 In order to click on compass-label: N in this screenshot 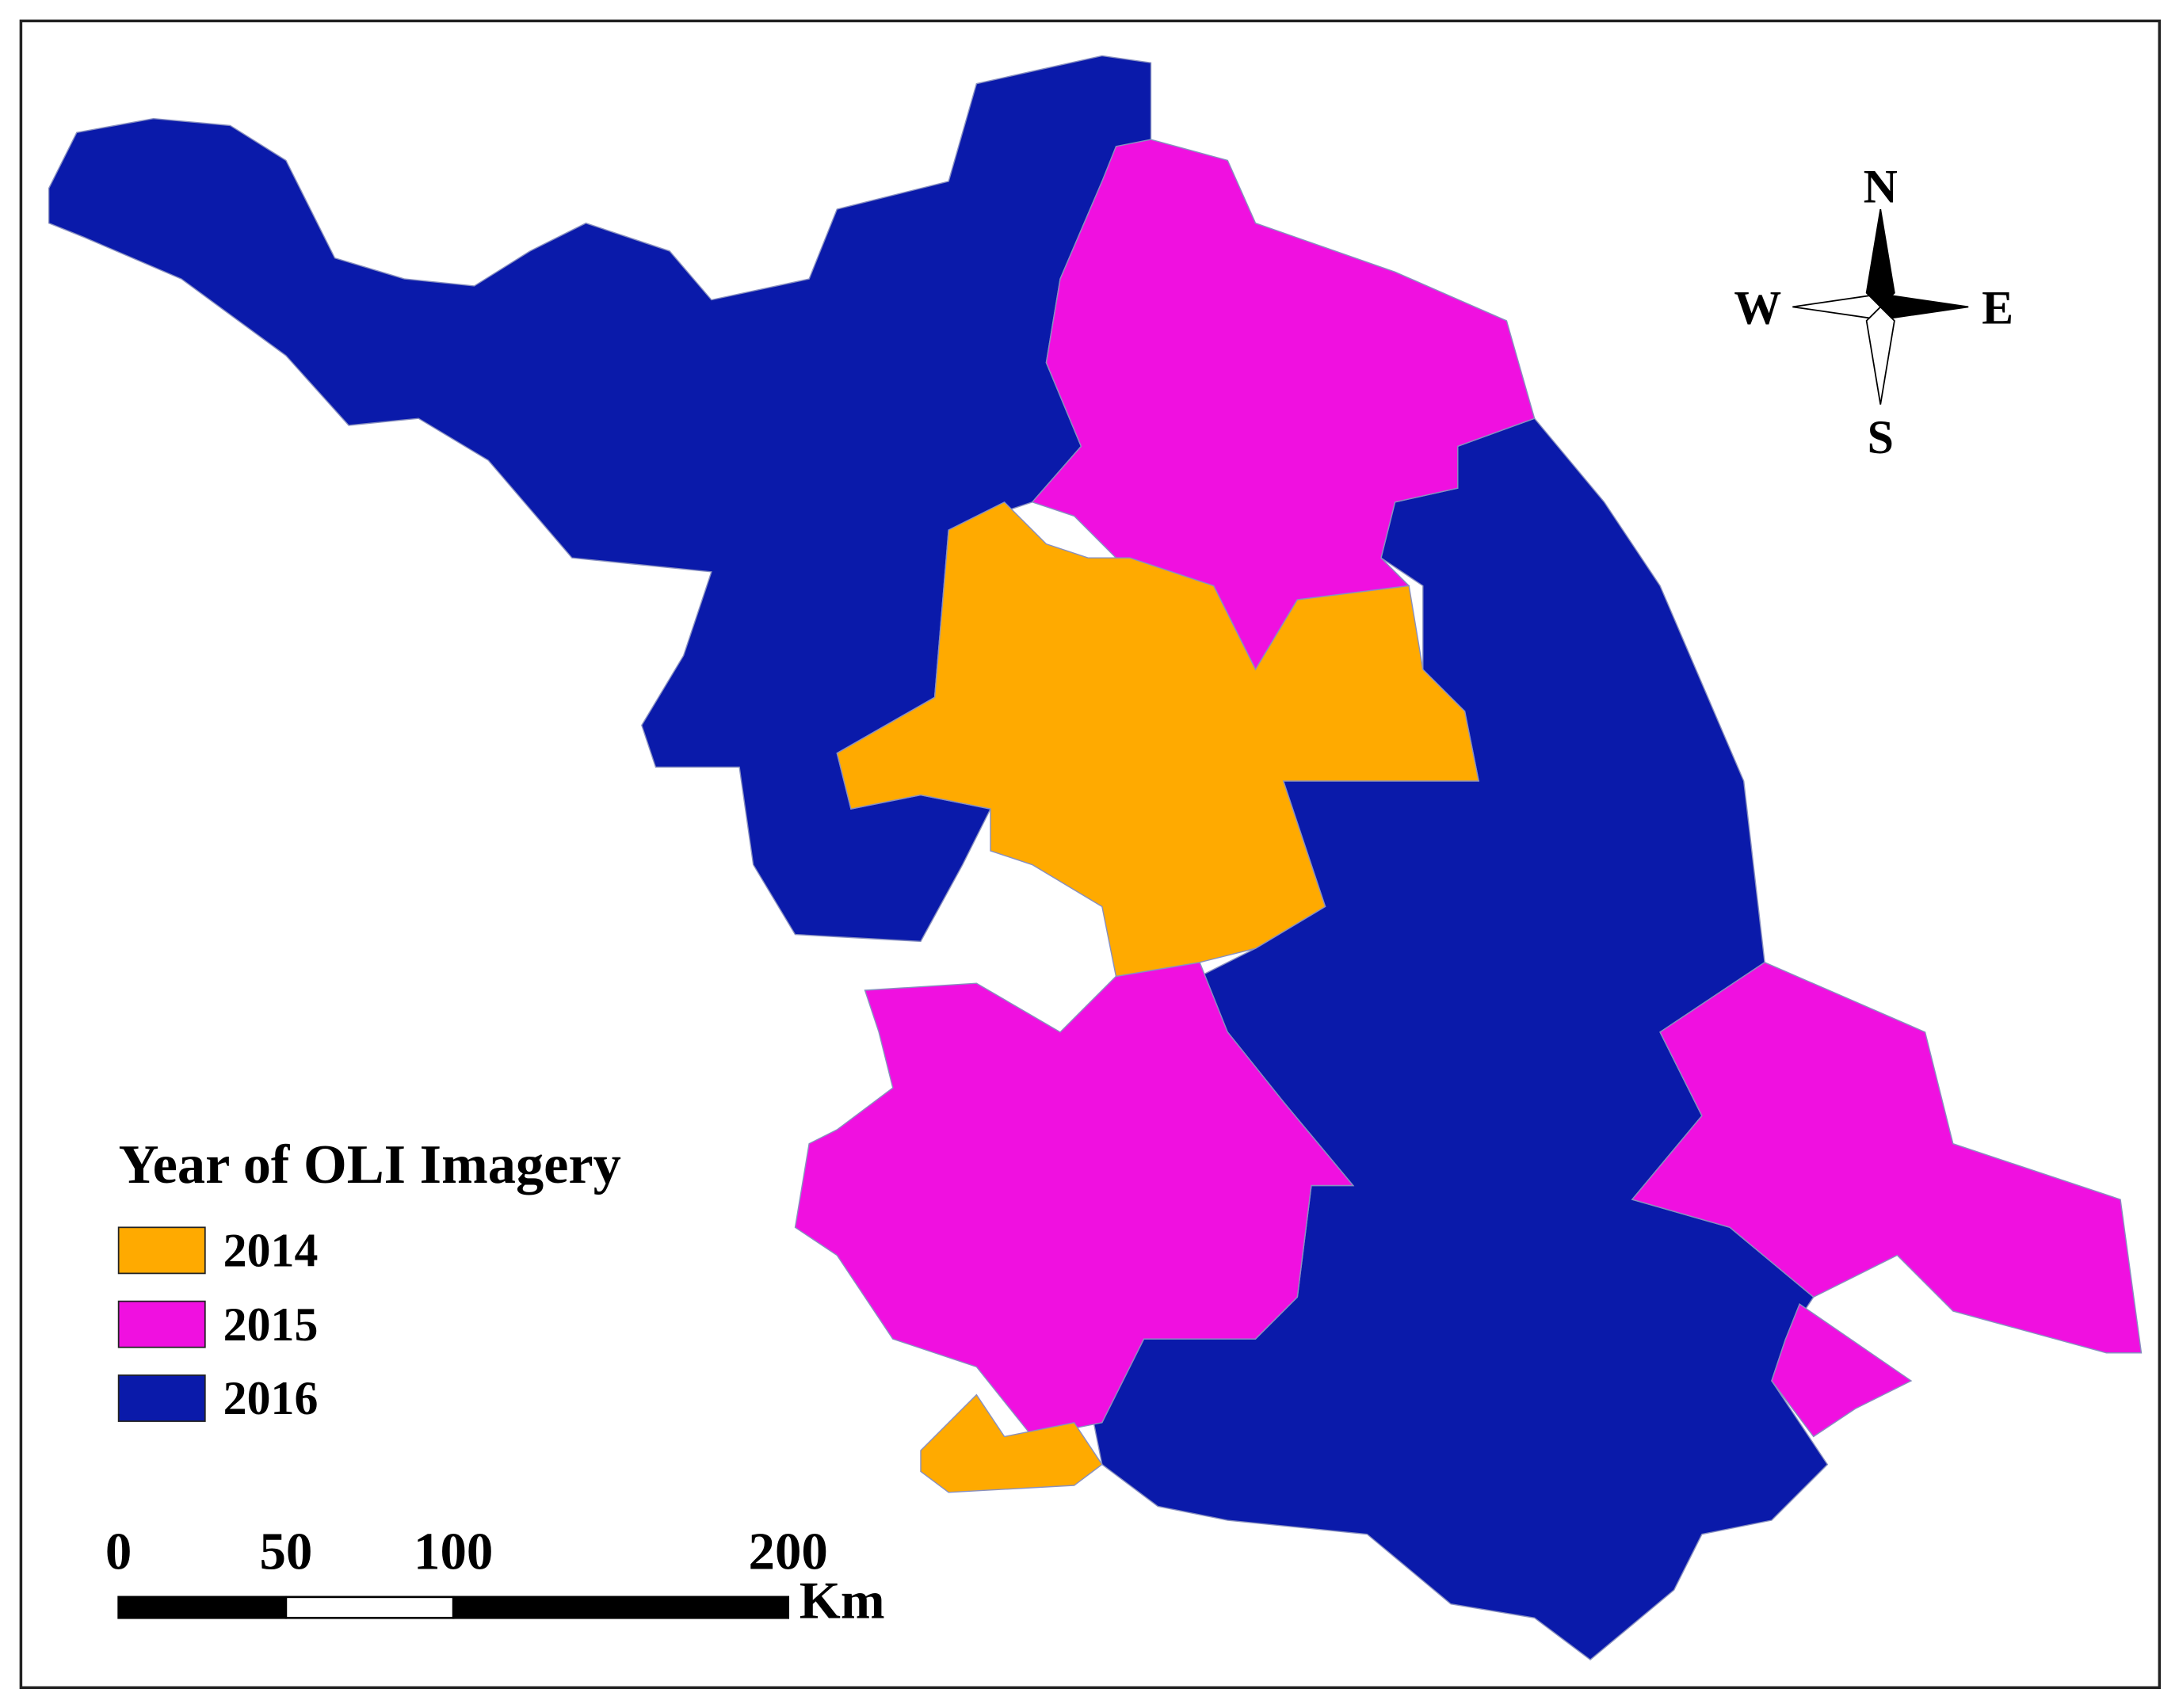, I will do `click(1881, 186)`.